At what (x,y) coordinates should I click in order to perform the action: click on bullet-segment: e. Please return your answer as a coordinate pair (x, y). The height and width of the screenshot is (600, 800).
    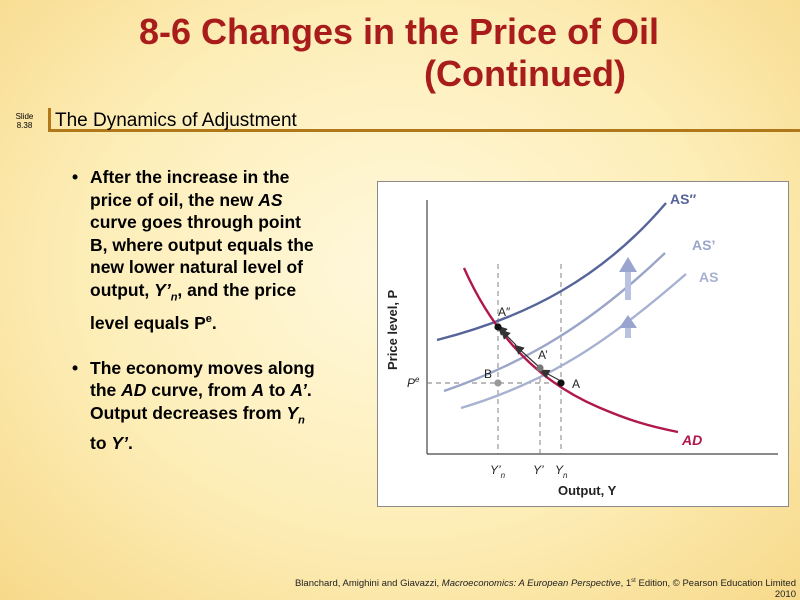
    Looking at the image, I should click on (208, 319).